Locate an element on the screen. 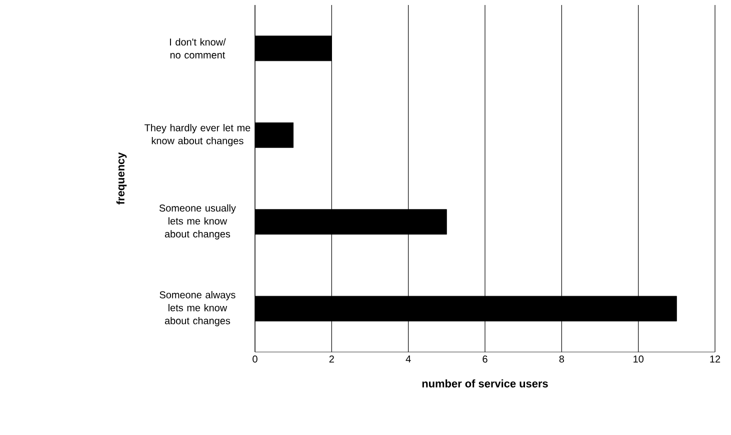  y-tick-label: I don't know/ no comment is located at coordinates (198, 48).